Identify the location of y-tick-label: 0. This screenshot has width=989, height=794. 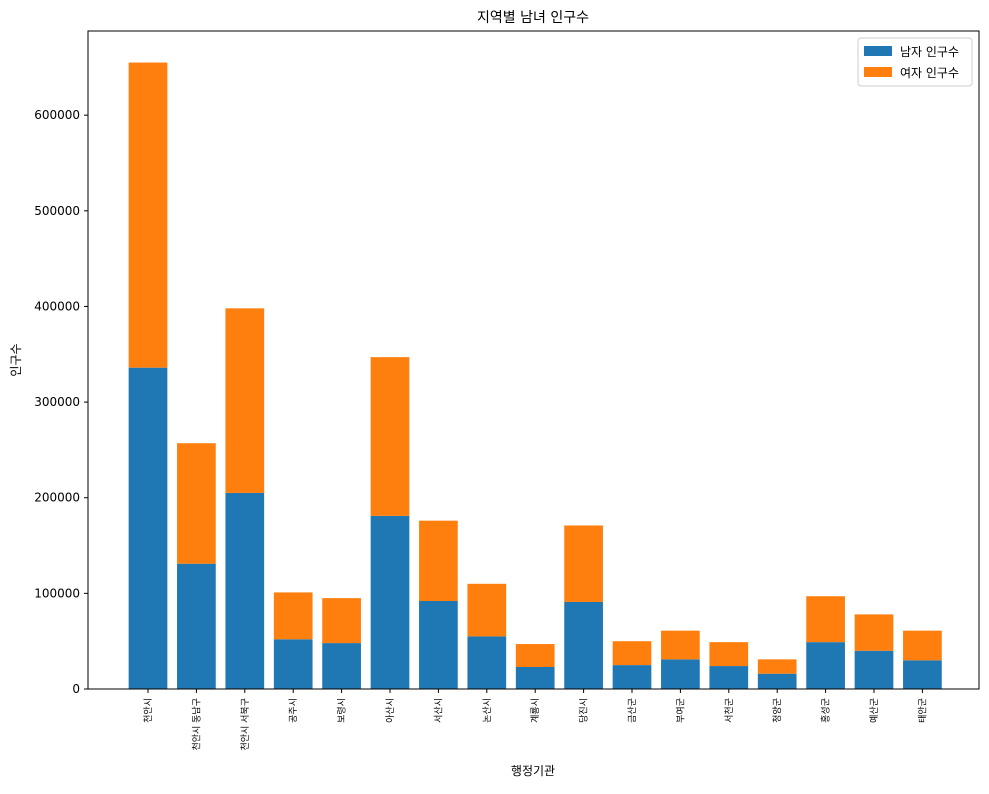
(76, 689).